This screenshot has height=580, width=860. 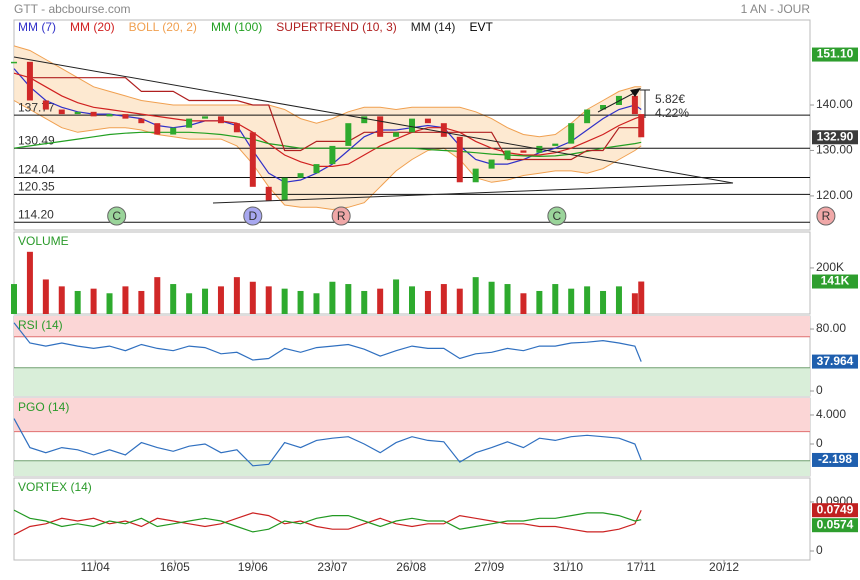 I want to click on signal-label: R, so click(x=826, y=216).